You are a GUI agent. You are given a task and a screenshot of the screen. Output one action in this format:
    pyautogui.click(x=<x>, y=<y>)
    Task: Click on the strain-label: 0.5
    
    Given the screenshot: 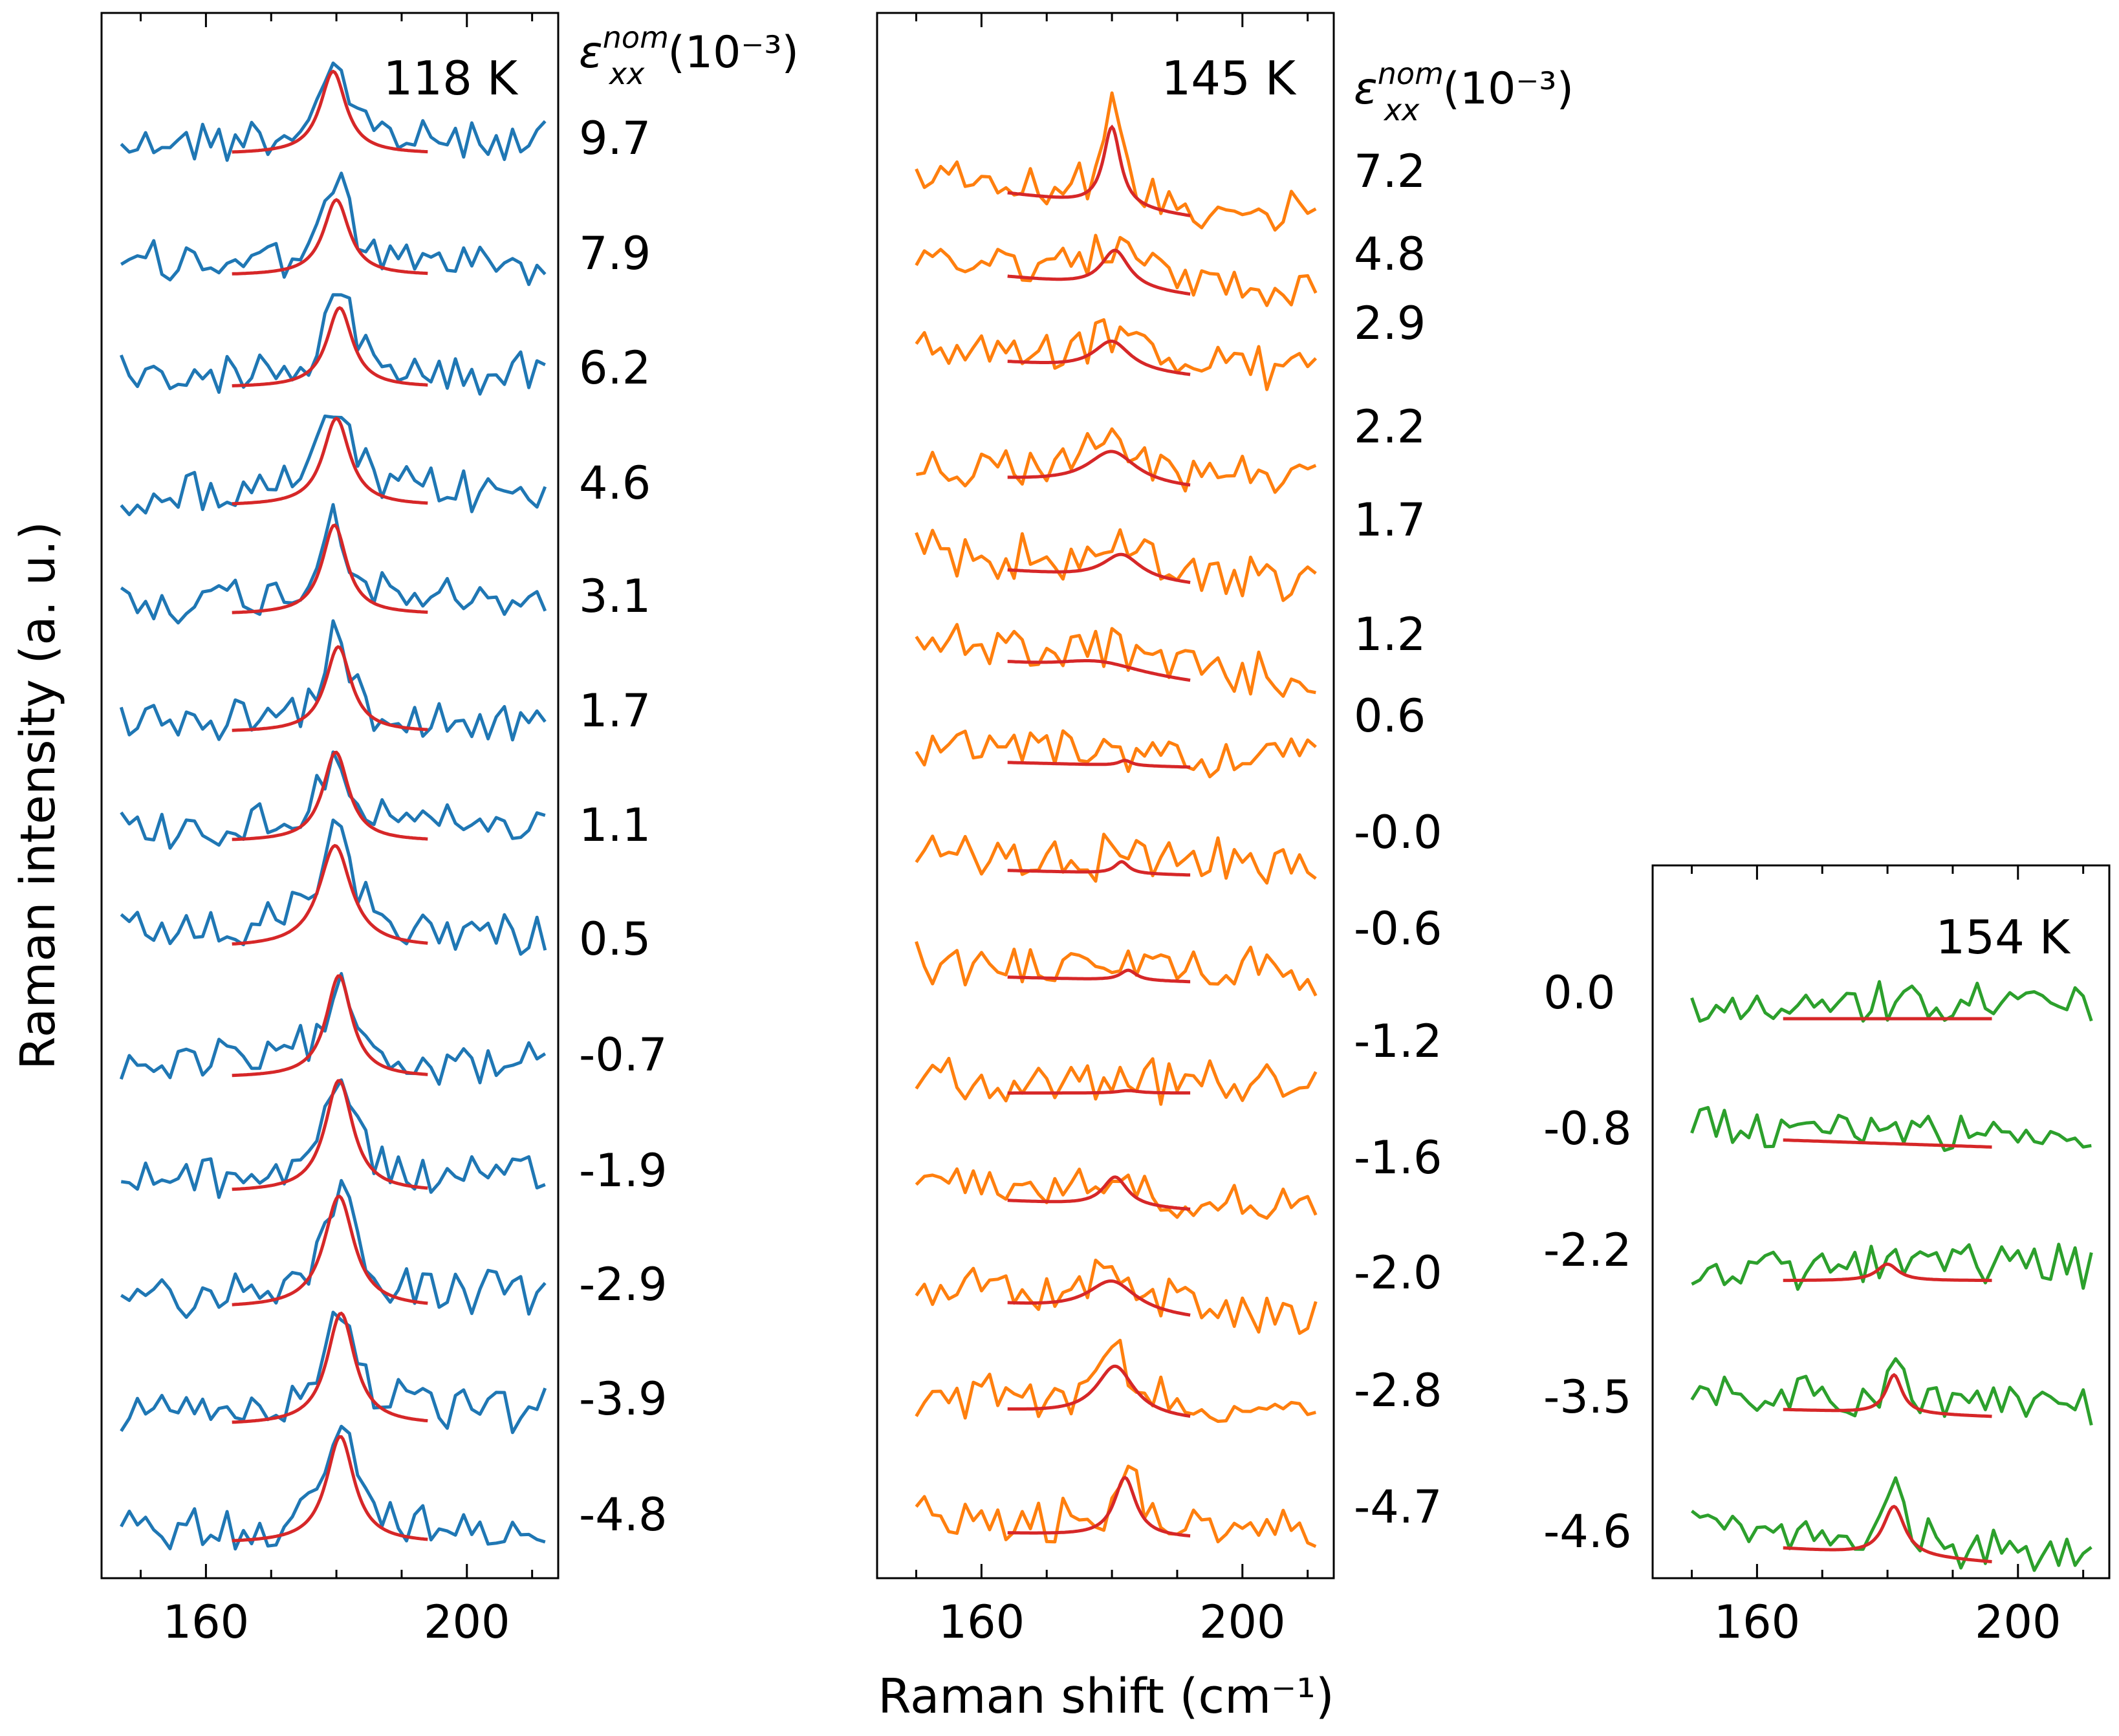 What is the action you would take?
    pyautogui.click(x=615, y=939)
    